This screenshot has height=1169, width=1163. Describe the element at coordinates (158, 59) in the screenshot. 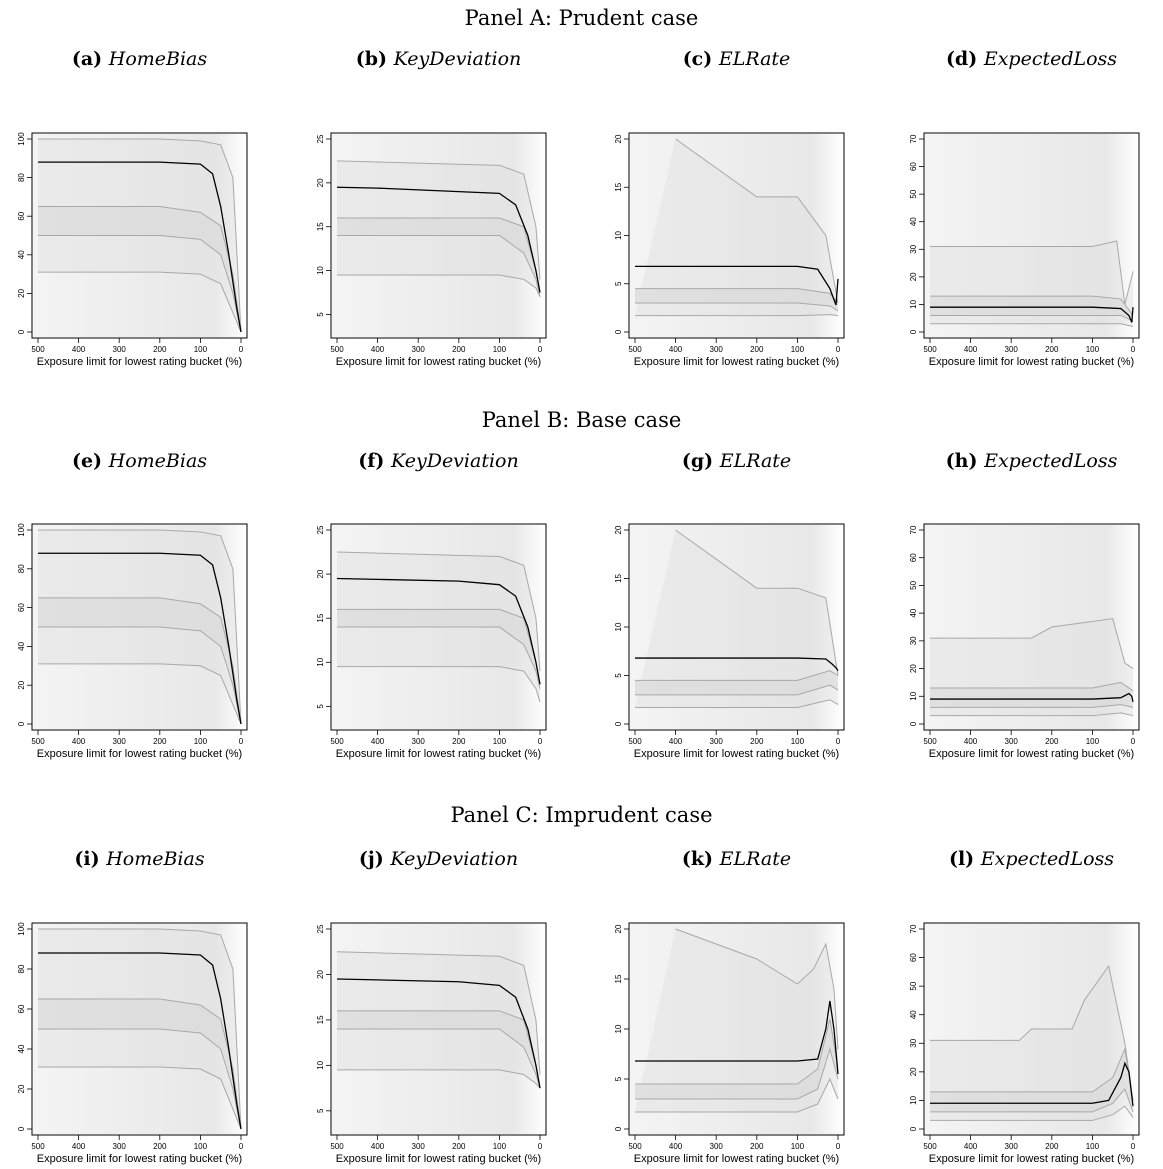

I see `subplot-title: HomeBias` at that location.